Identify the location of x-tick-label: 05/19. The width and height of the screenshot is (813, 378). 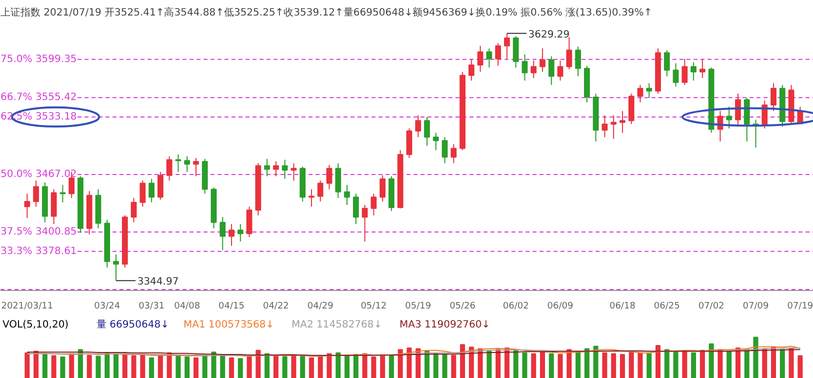
(418, 307).